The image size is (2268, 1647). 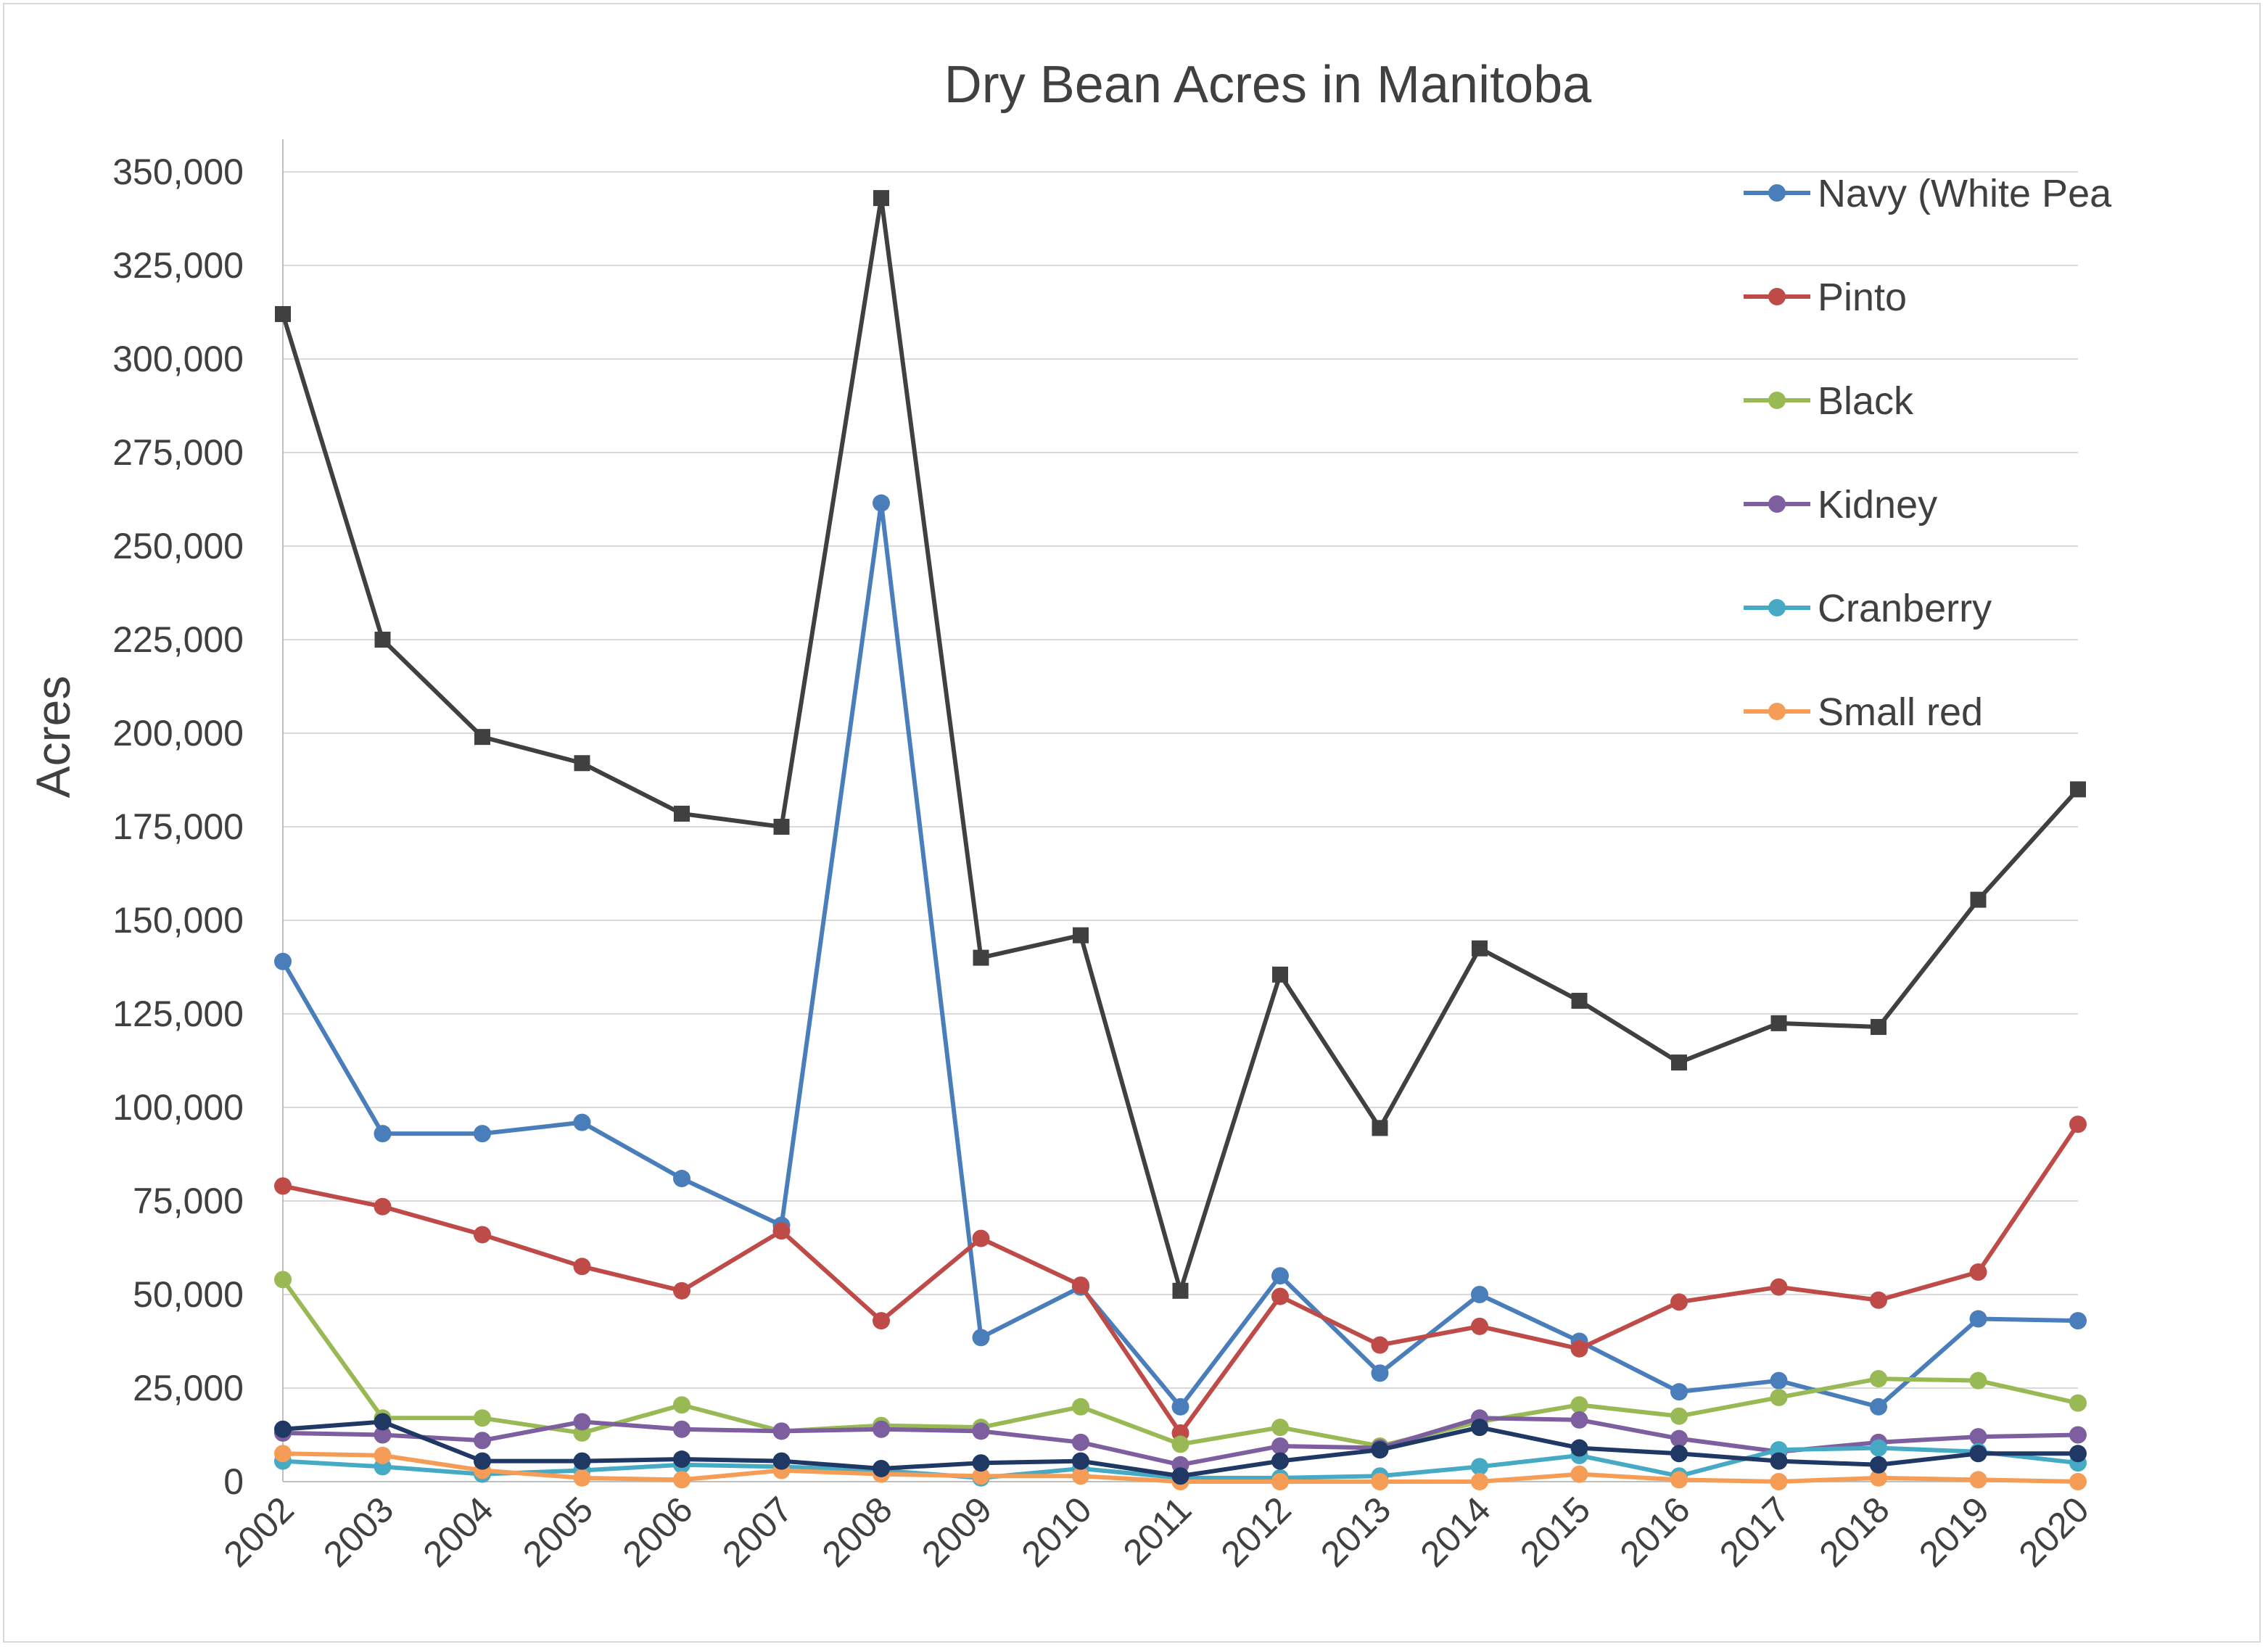 I want to click on legend-label: Pinto, so click(x=1862, y=297).